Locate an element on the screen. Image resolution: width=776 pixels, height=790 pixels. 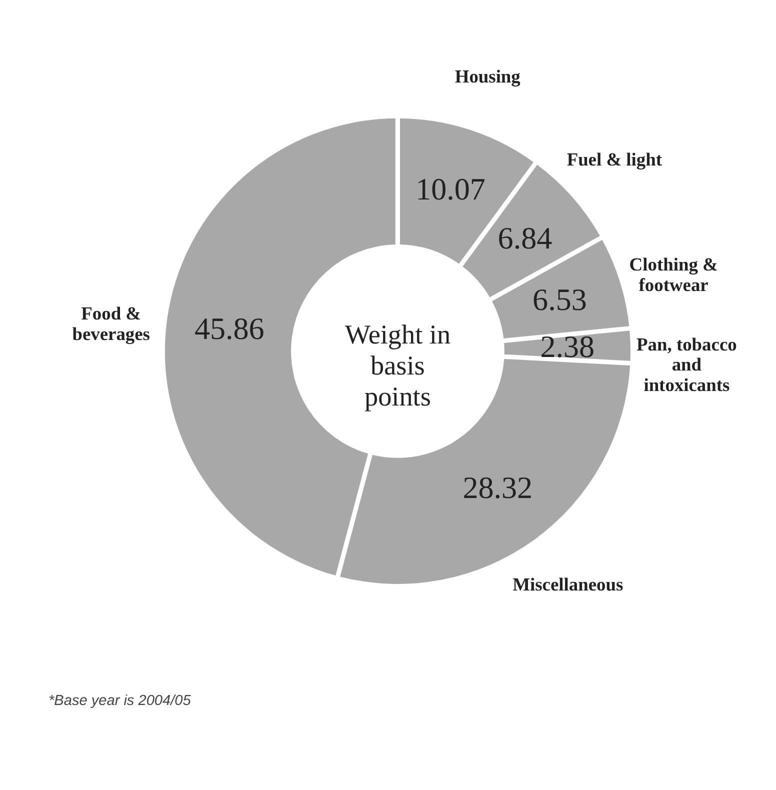
data-label: 28.32 is located at coordinates (497, 488).